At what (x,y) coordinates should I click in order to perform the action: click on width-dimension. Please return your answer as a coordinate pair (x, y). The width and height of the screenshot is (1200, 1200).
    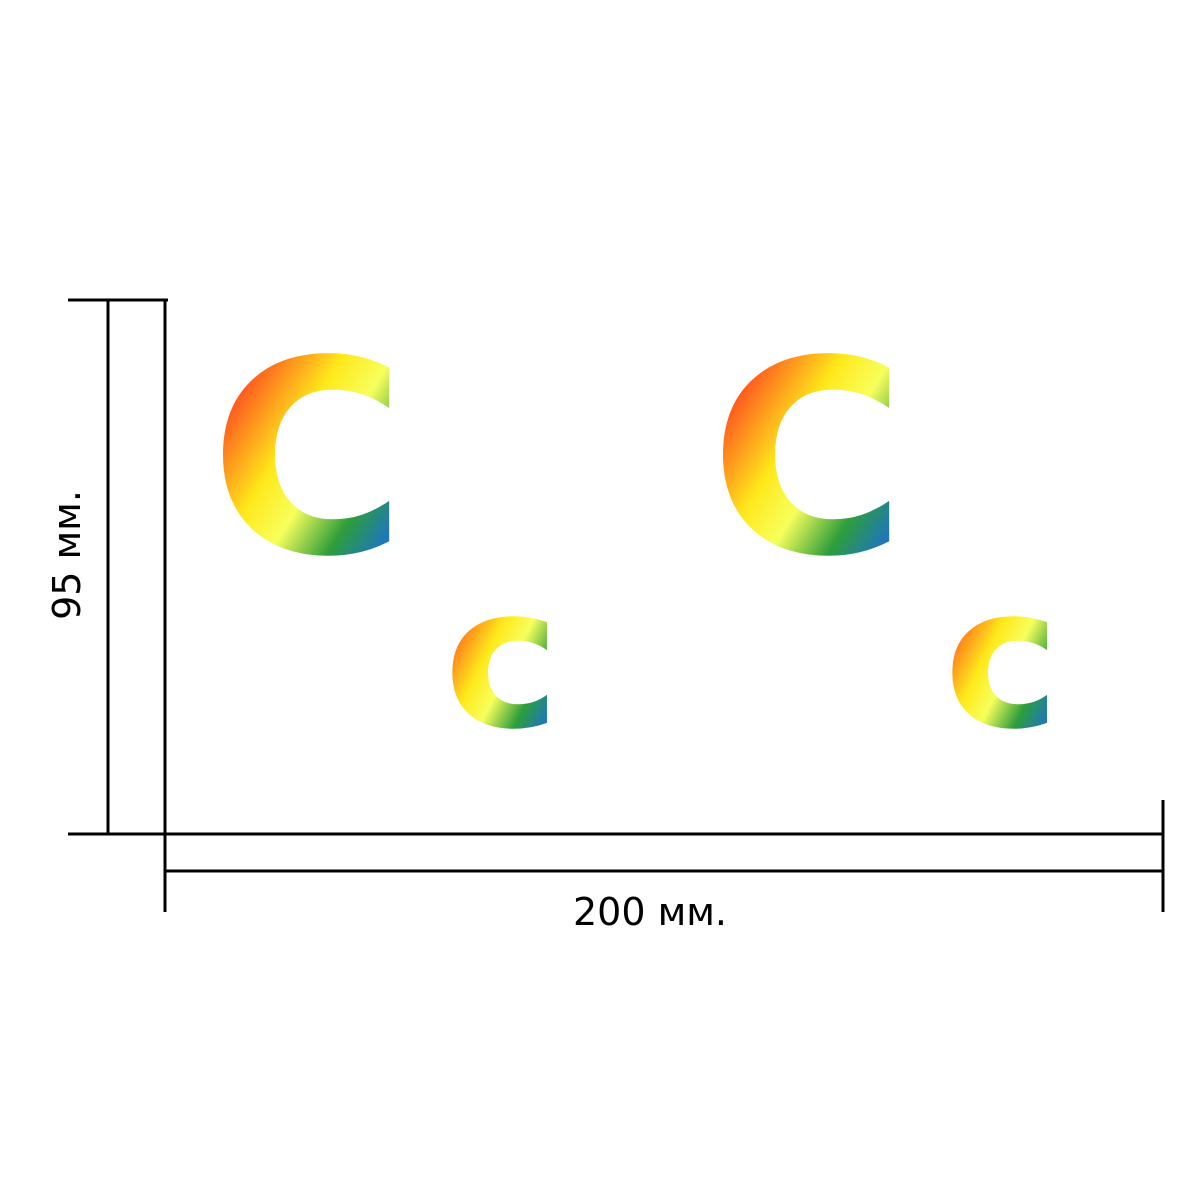
    Looking at the image, I should click on (664, 856).